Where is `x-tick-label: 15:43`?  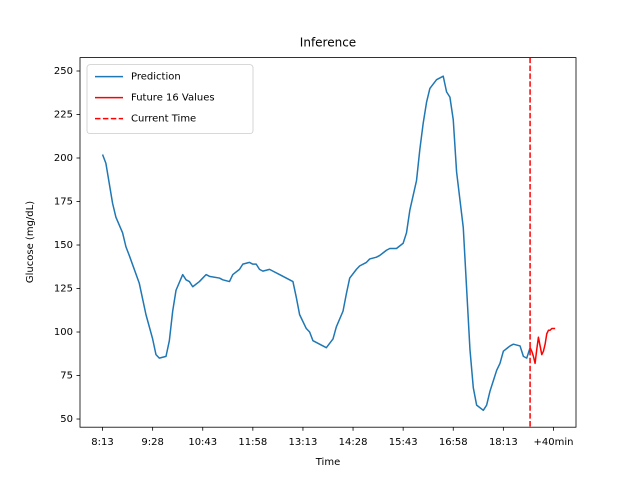
x-tick-label: 15:43 is located at coordinates (403, 442).